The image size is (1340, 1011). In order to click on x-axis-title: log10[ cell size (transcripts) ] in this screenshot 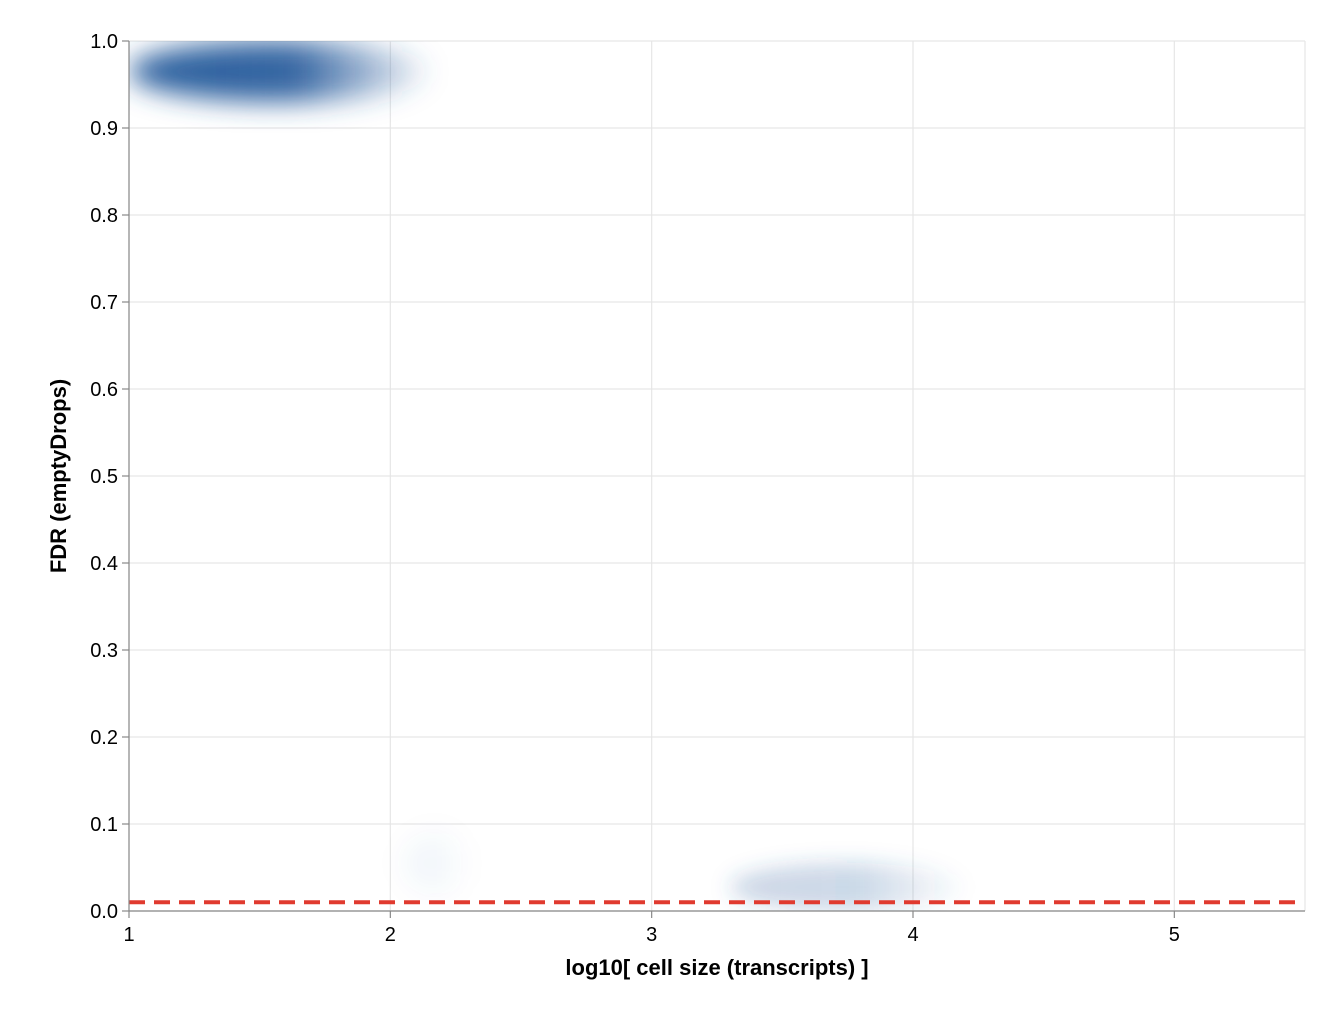, I will do `click(716, 967)`.